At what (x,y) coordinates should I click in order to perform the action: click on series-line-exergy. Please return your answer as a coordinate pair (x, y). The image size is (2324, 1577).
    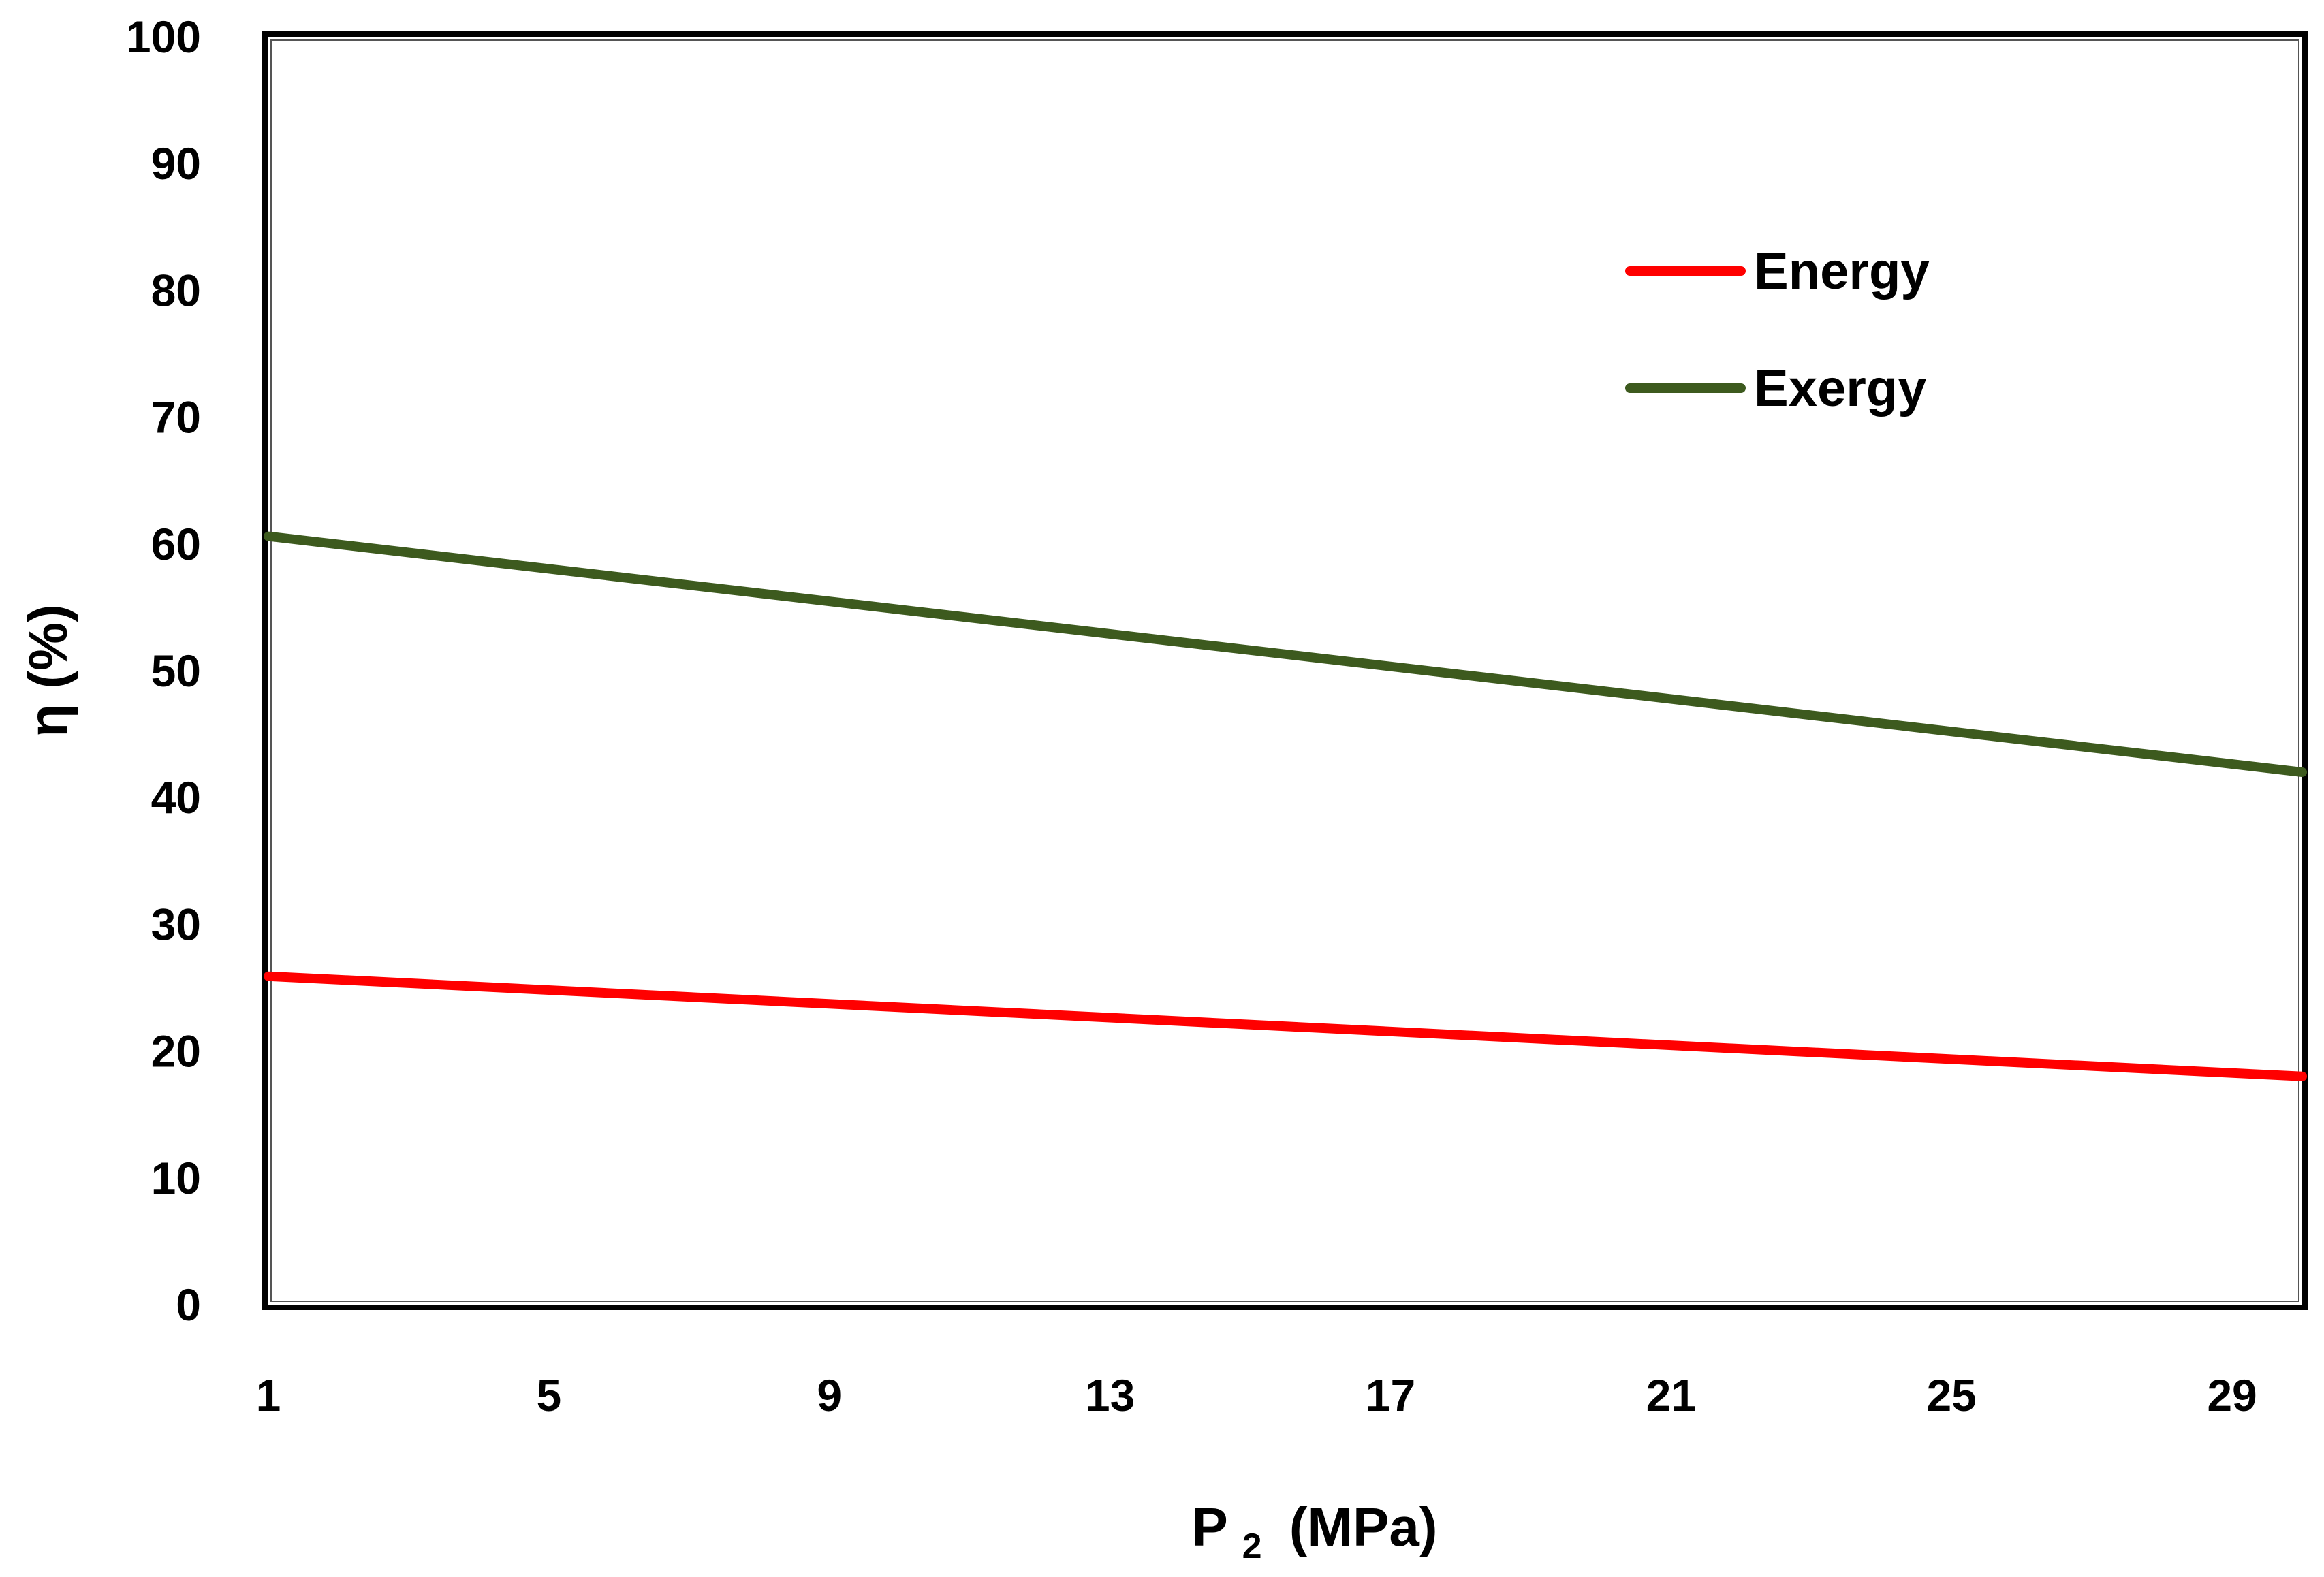
    Looking at the image, I should click on (1285, 654).